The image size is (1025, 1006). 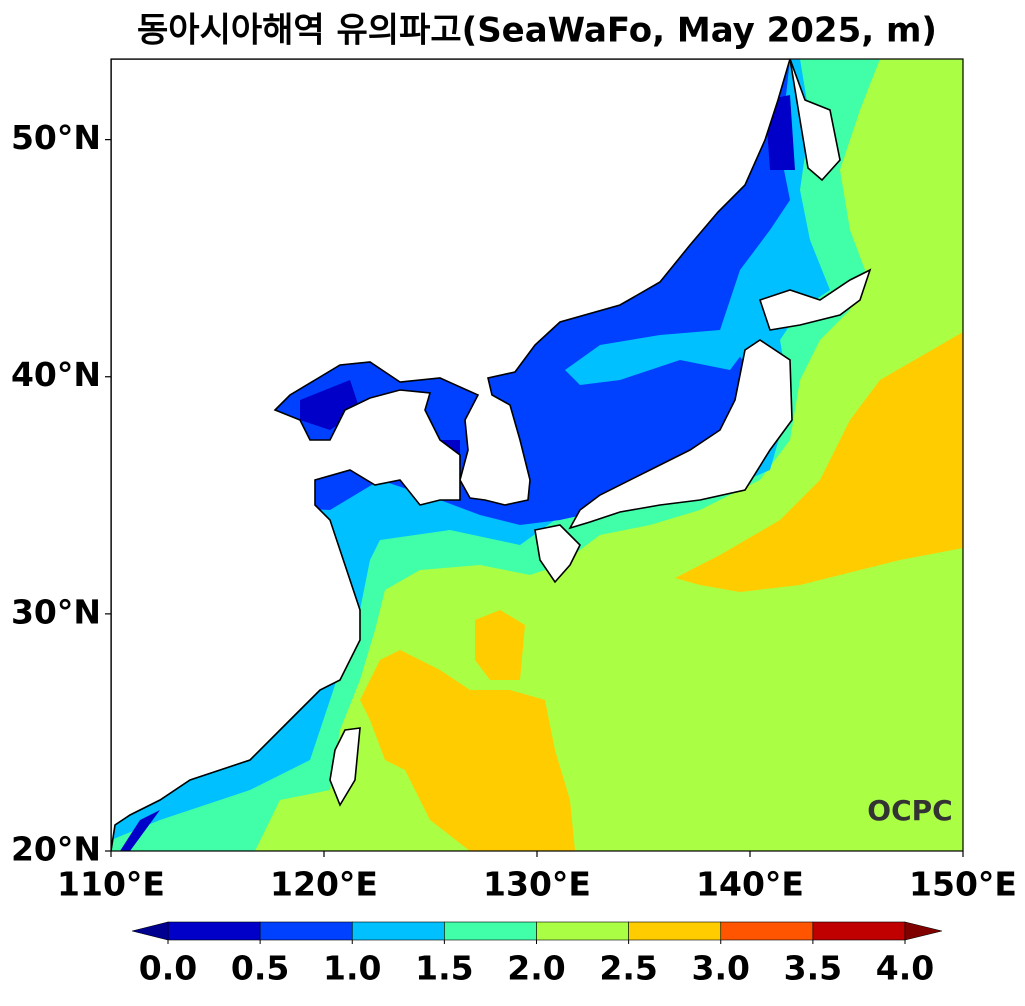 What do you see at coordinates (680, 434) in the screenshot?
I see `honshu` at bounding box center [680, 434].